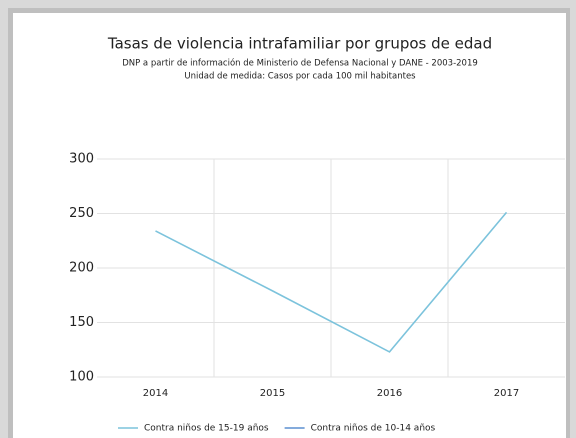 This screenshot has height=438, width=576. I want to click on x-tick-label: 2015, so click(272, 393).